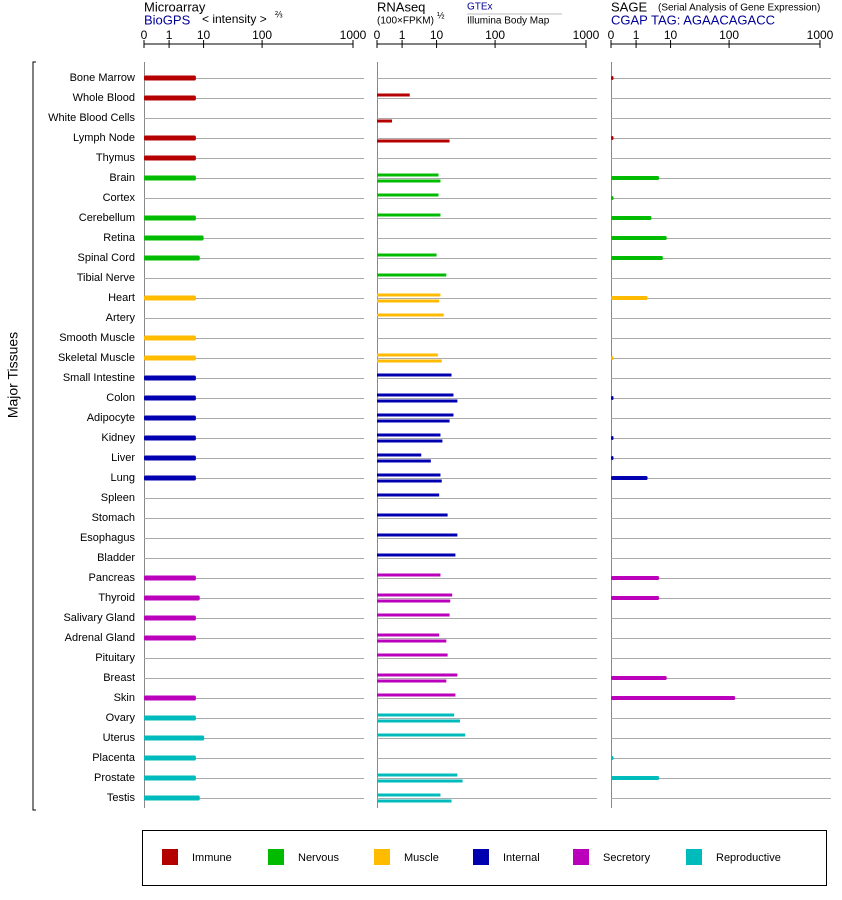 The height and width of the screenshot is (900, 842). What do you see at coordinates (116, 598) in the screenshot?
I see `tissue-label: Thyroid` at bounding box center [116, 598].